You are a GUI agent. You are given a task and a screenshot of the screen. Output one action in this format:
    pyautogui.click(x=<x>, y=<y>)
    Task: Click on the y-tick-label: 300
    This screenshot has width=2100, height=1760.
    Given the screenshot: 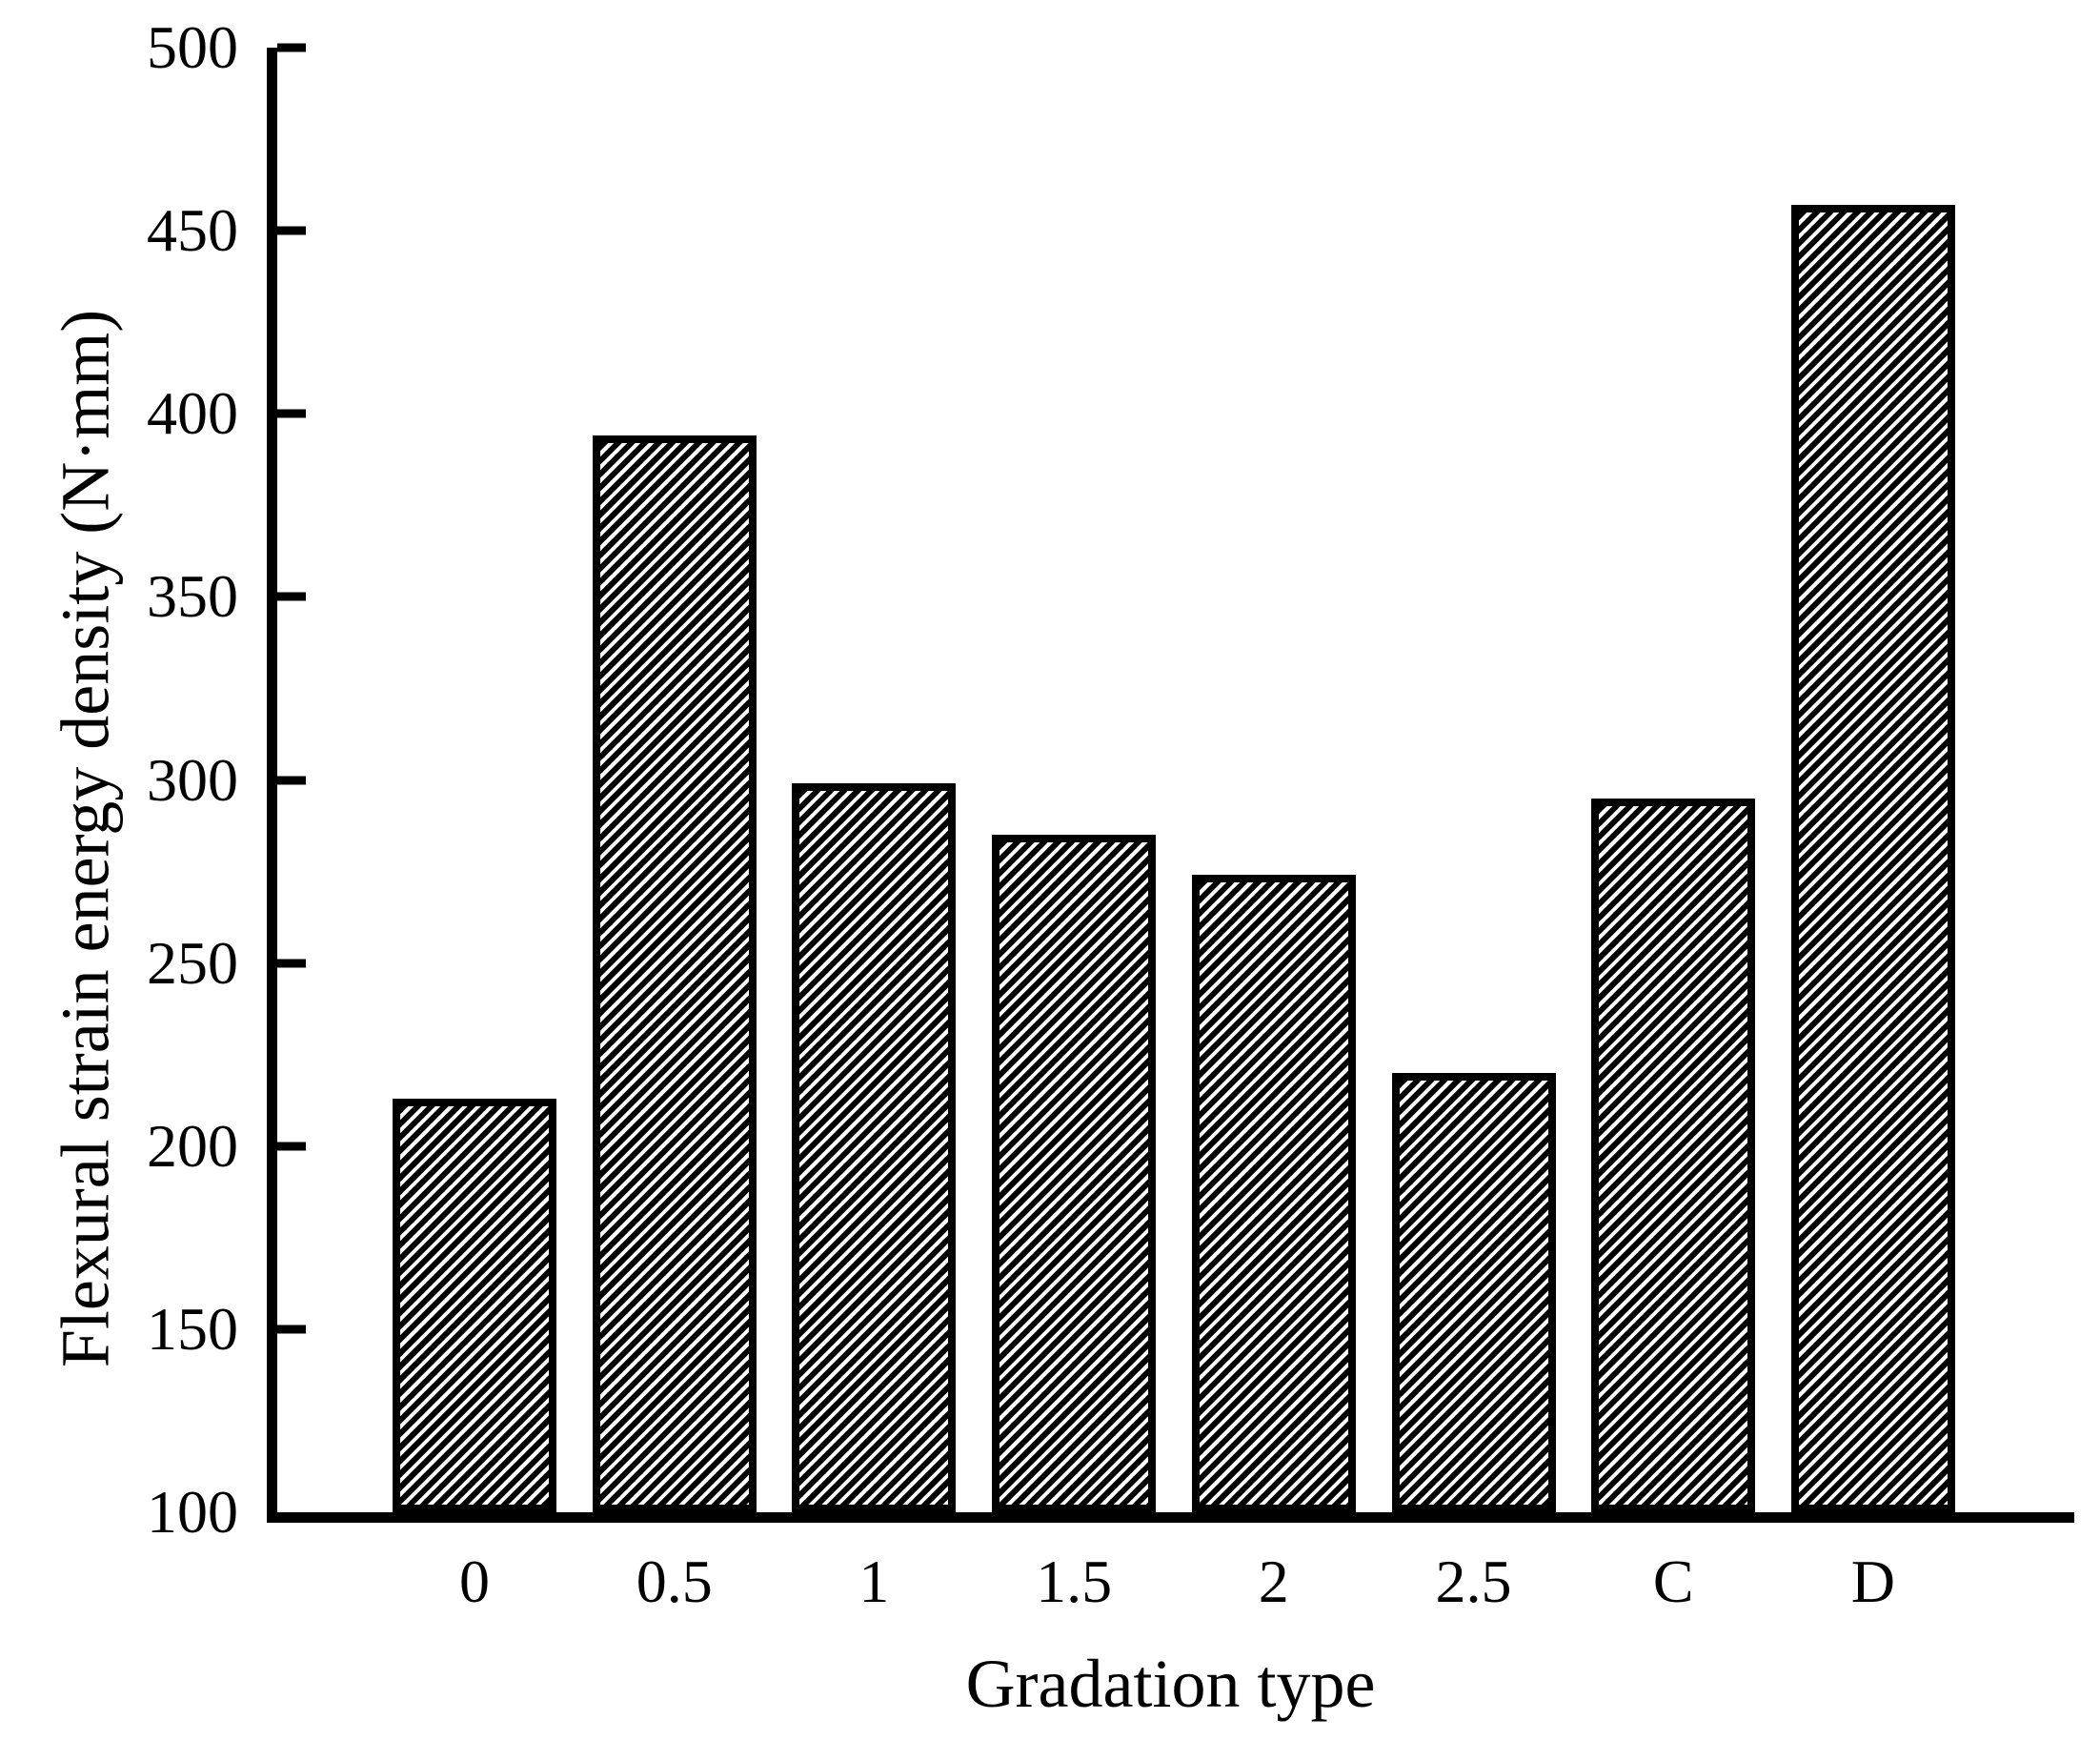 What is the action you would take?
    pyautogui.click(x=192, y=779)
    